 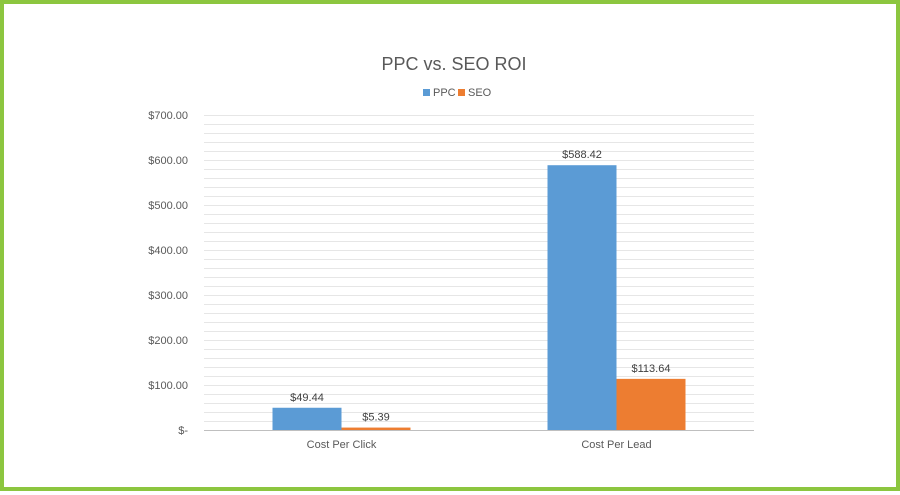 What do you see at coordinates (480, 93) in the screenshot?
I see `legend-label-seo: SEO` at bounding box center [480, 93].